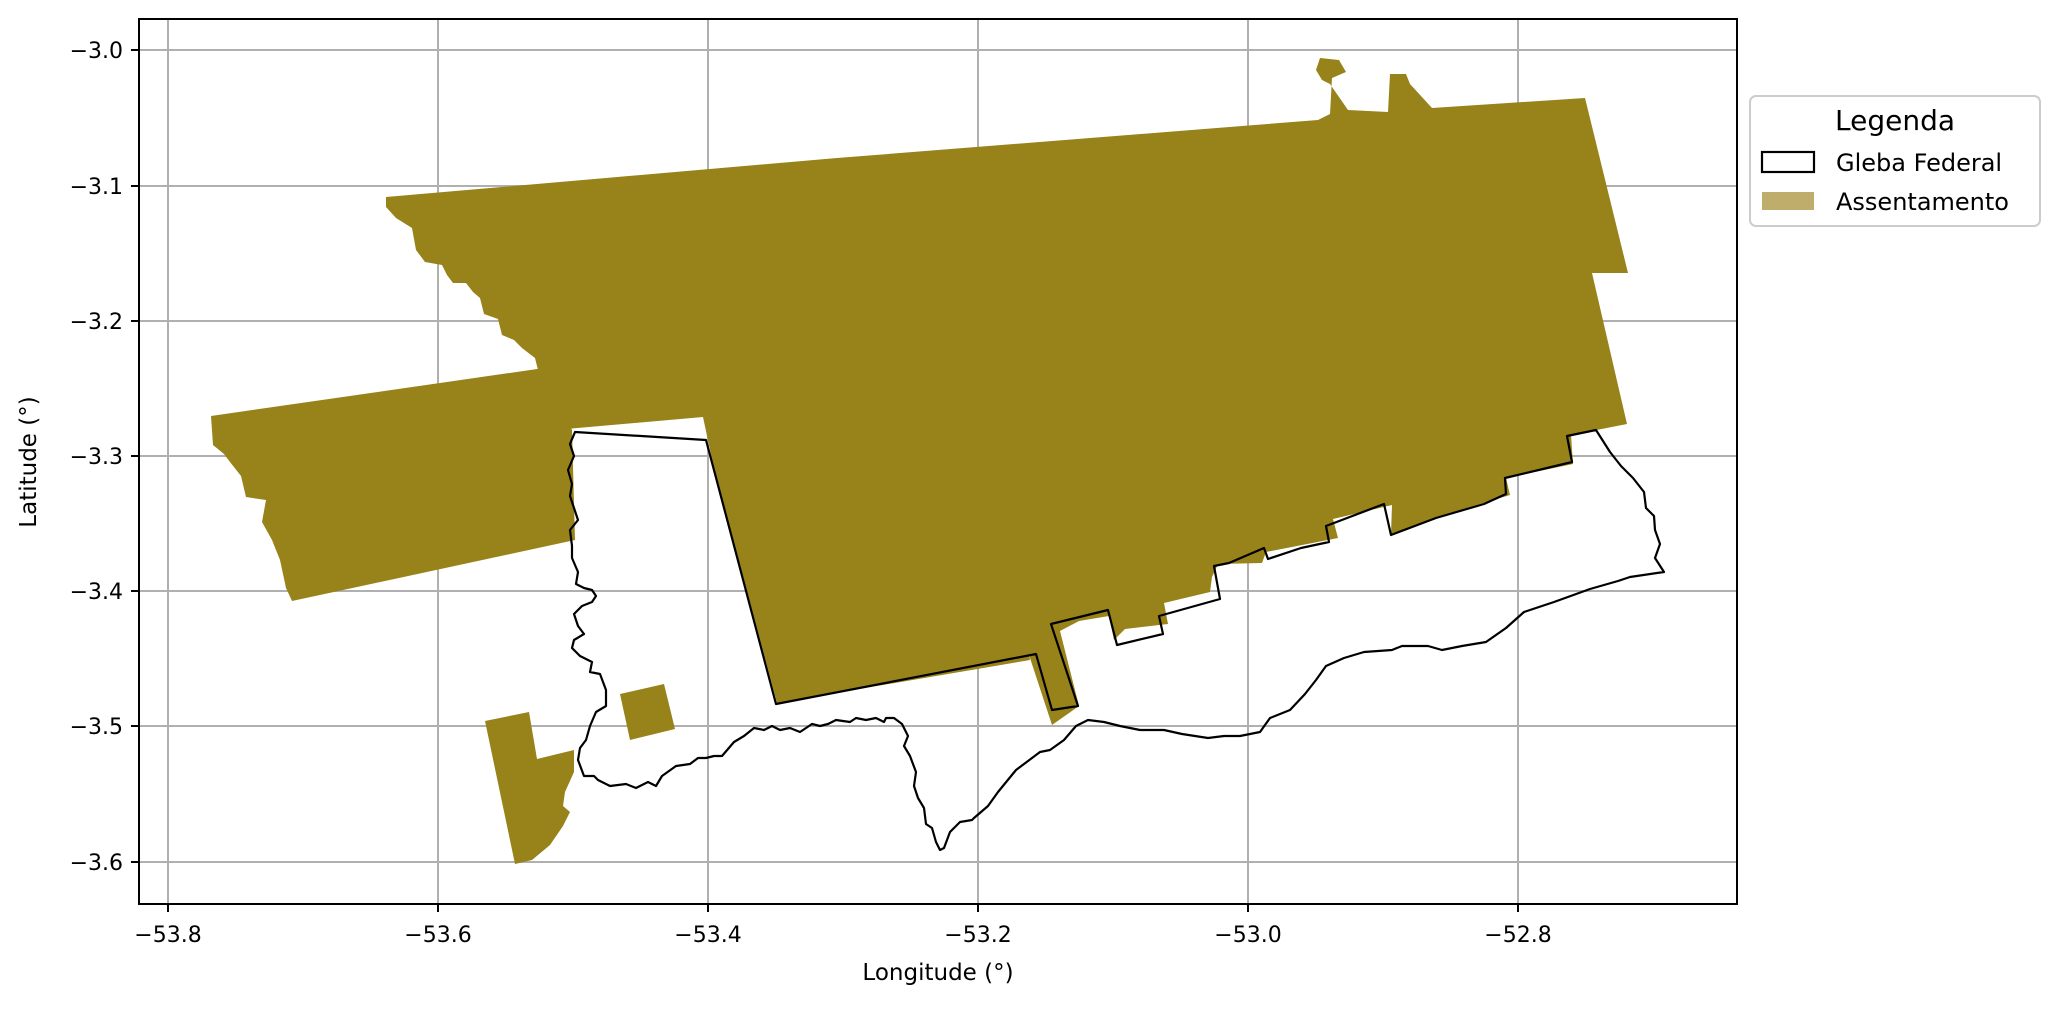 Image resolution: width=2058 pixels, height=1010 pixels. I want to click on y-tick-label: −3.1, so click(96, 187).